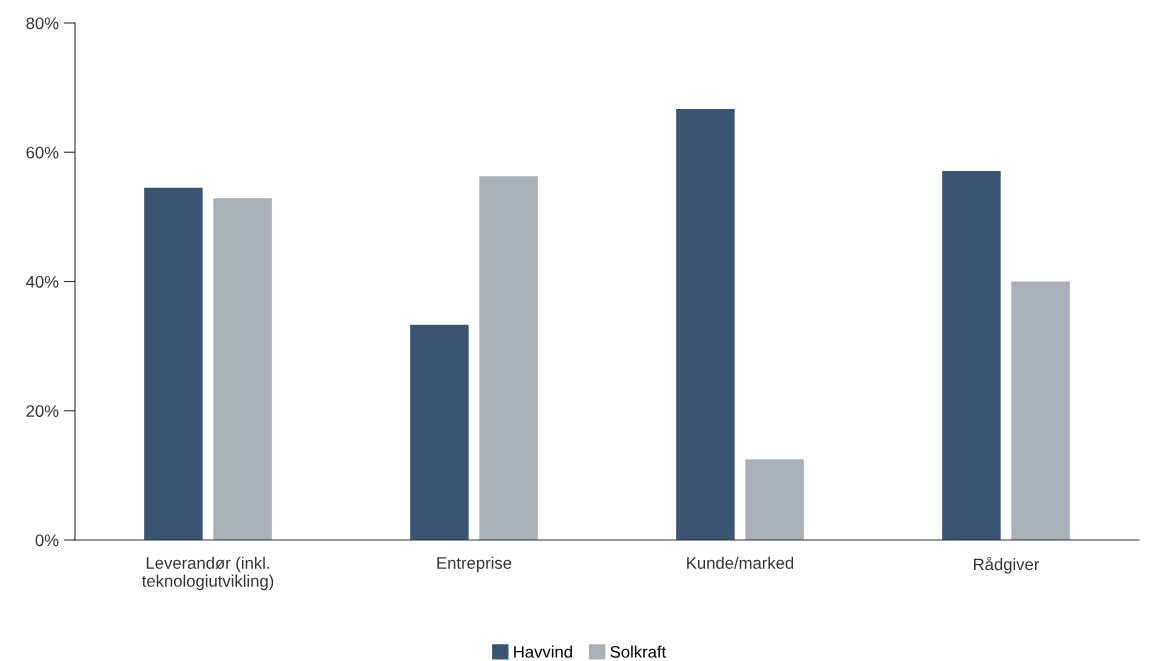 The image size is (1159, 661). Describe the element at coordinates (42, 152) in the screenshot. I see `y-tick-label: 60%` at that location.